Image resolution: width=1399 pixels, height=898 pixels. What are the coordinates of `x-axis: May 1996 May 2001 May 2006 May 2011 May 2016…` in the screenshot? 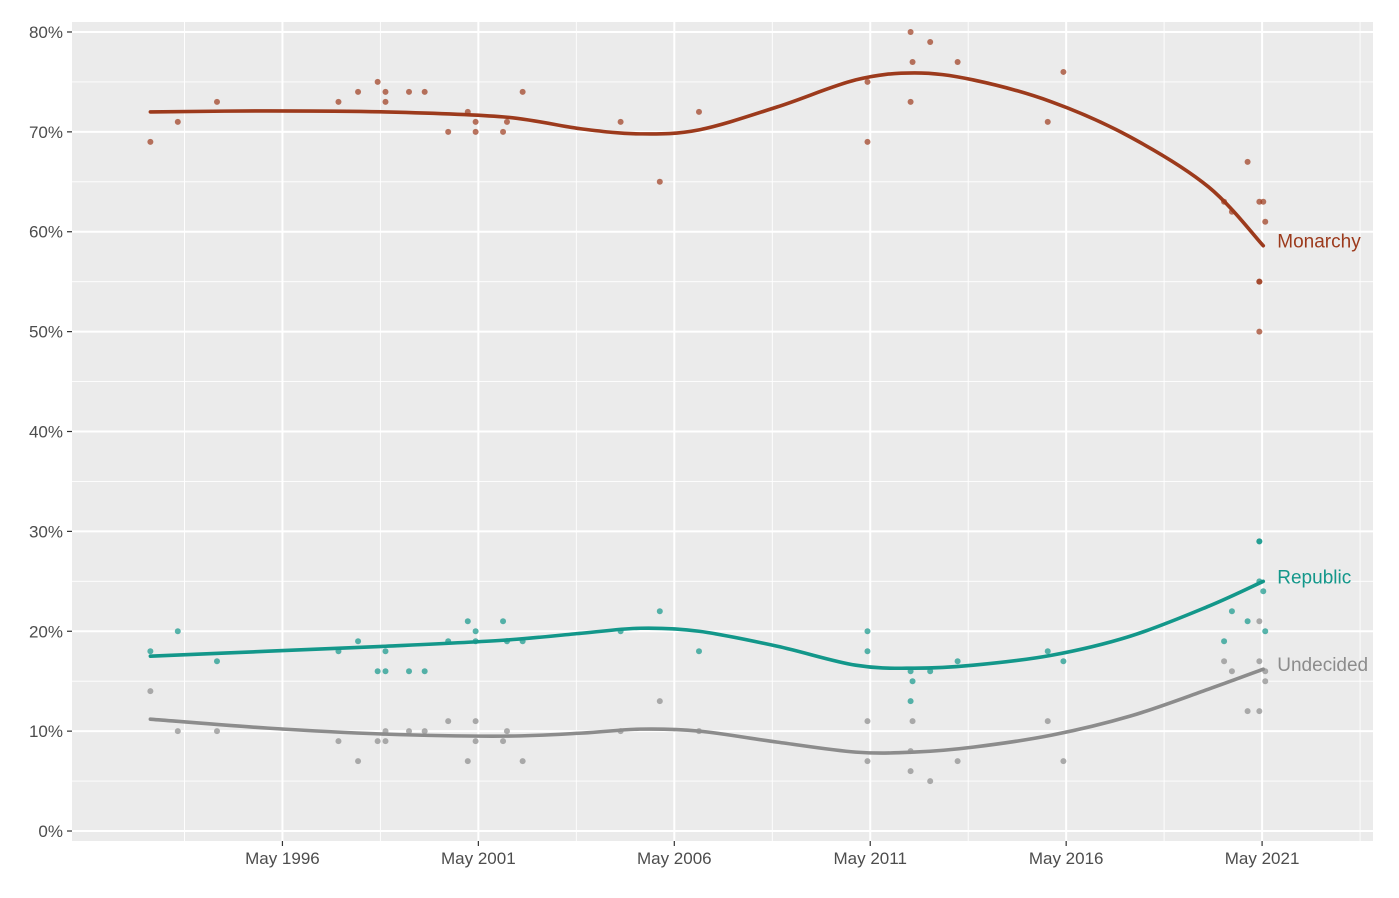 It's located at (772, 854).